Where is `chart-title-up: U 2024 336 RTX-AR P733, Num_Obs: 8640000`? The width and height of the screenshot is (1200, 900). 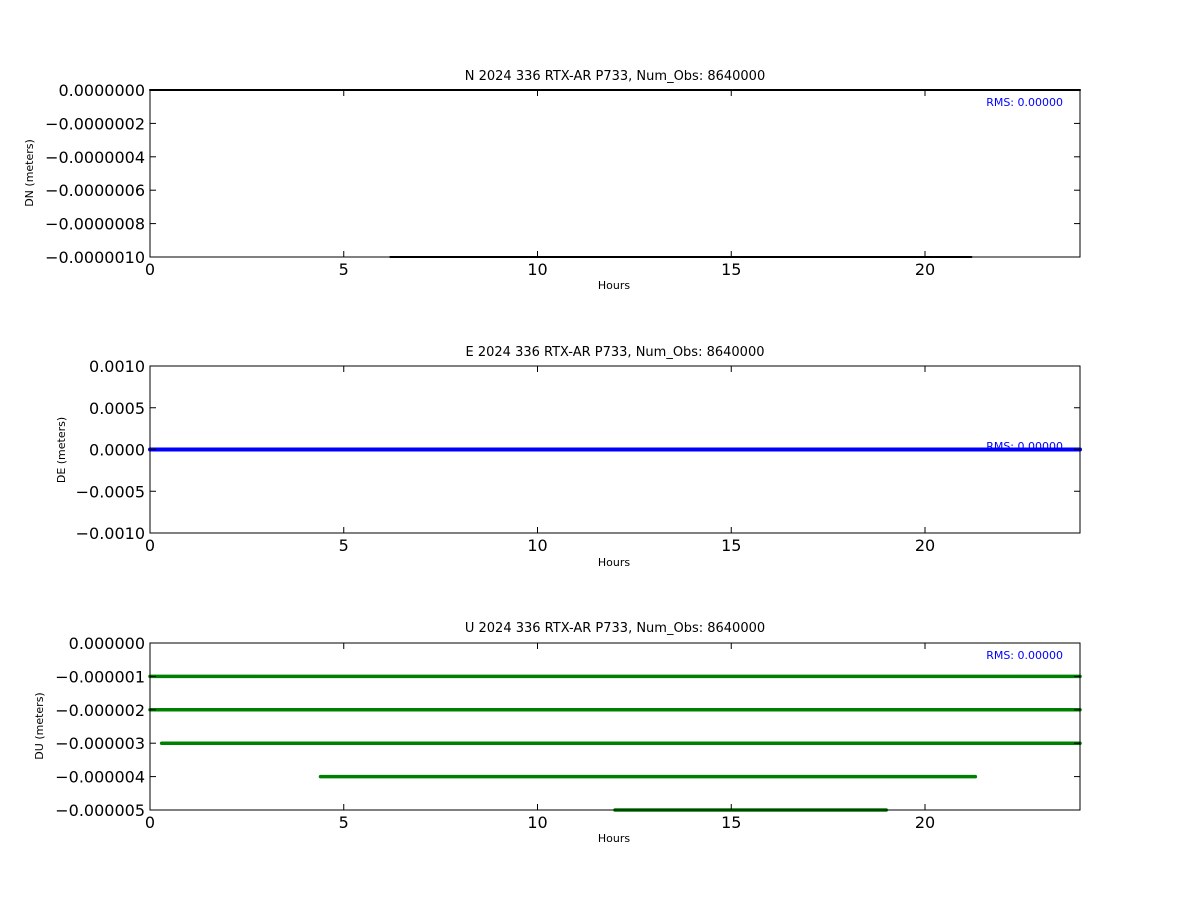 chart-title-up: U 2024 336 RTX-AR P733, Num_Obs: 8640000 is located at coordinates (615, 628).